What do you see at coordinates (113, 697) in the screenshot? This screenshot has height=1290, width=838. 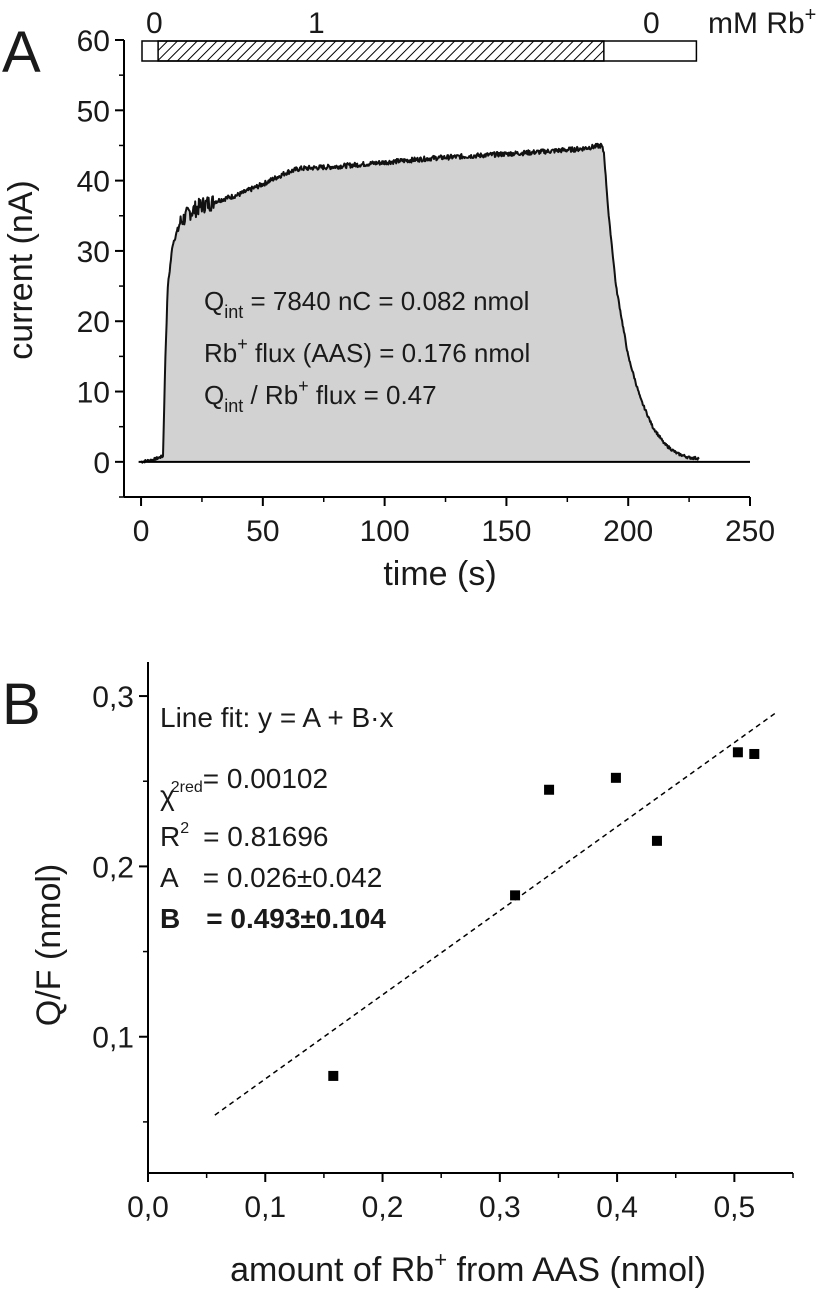 I see `panel-b-y-tick-label: 0,3` at bounding box center [113, 697].